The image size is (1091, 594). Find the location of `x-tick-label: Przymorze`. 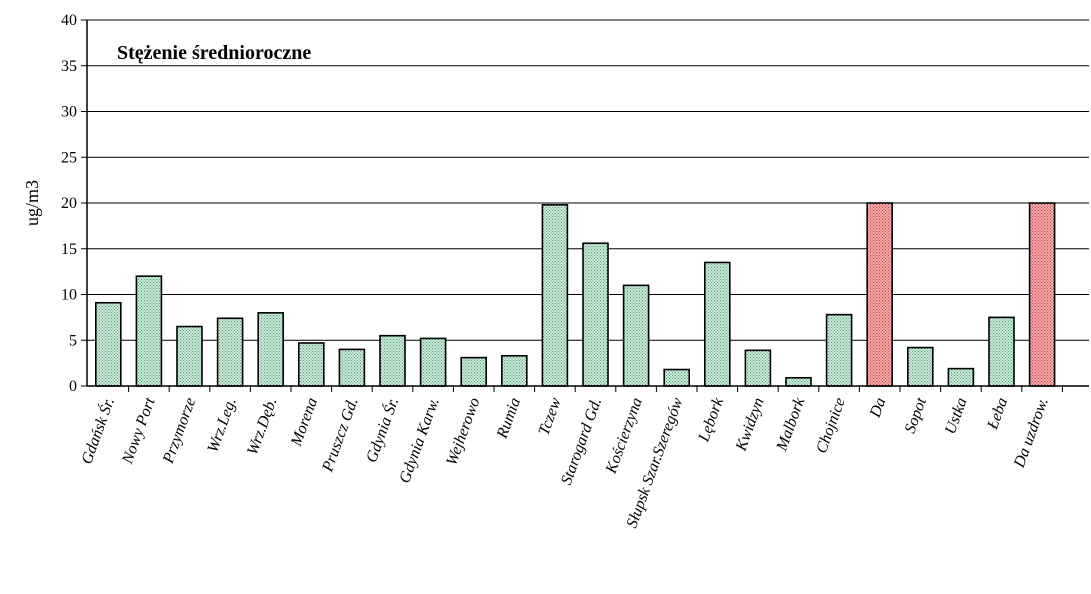

x-tick-label: Przymorze is located at coordinates (180, 431).